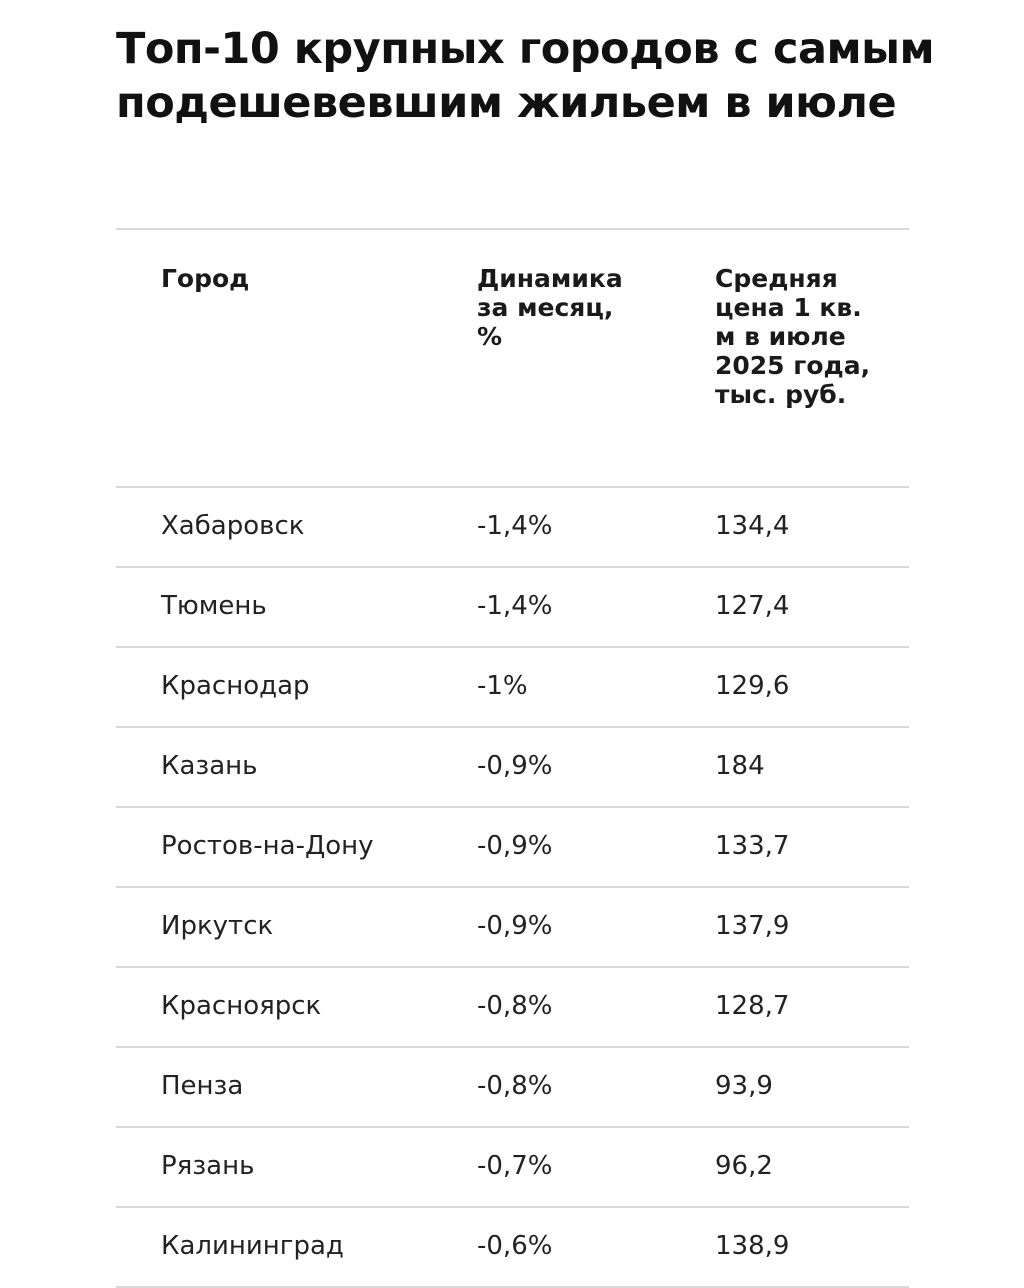  What do you see at coordinates (550, 307) in the screenshot?
I see `header-change: Динамика за месяц, %` at bounding box center [550, 307].